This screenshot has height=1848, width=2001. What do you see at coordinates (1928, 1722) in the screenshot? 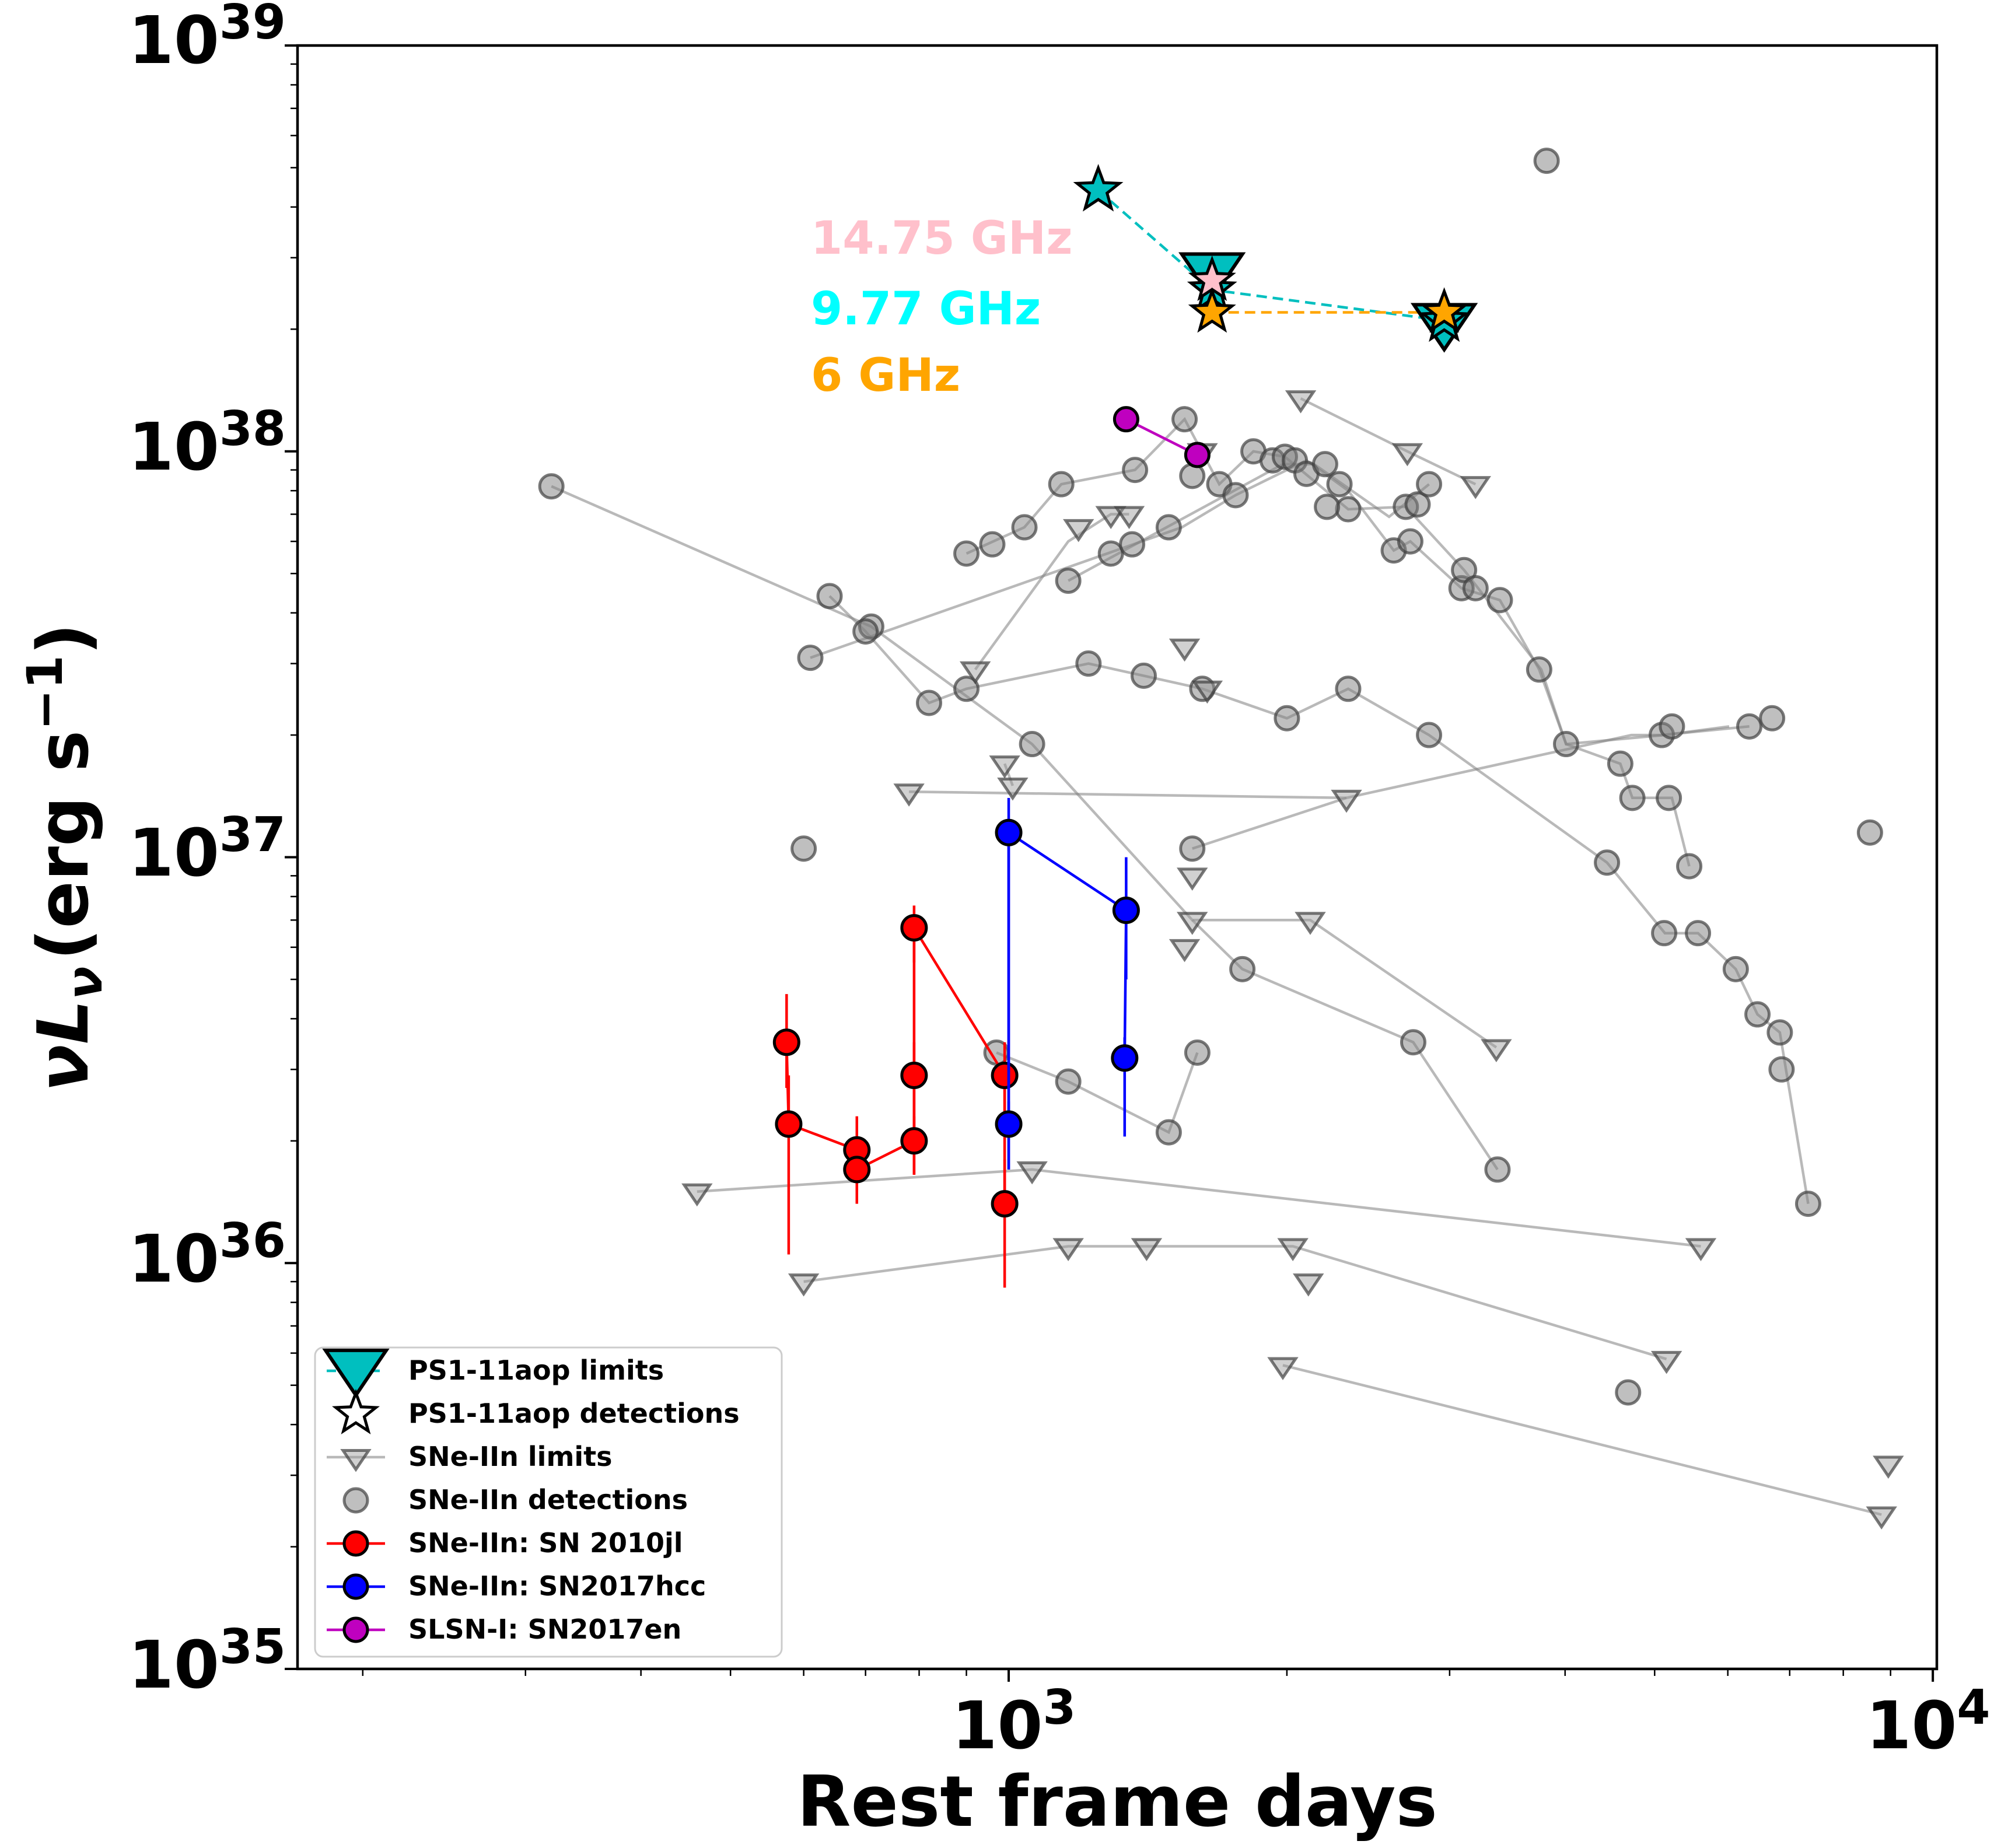
I see `x-tick-label-4: 104` at bounding box center [1928, 1722].